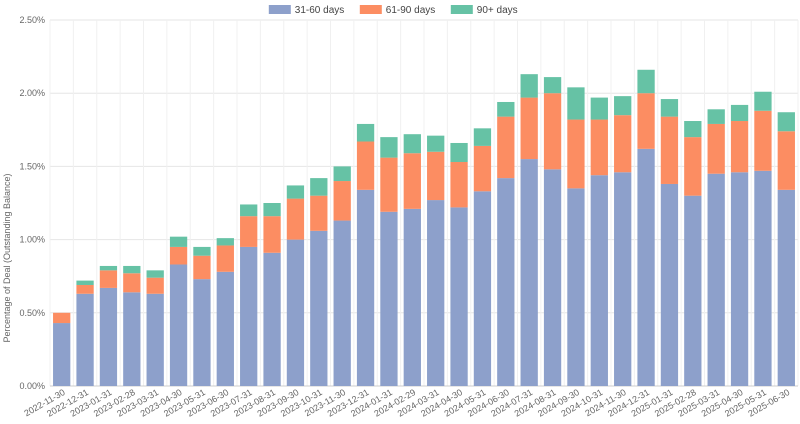 Image resolution: width=800 pixels, height=424 pixels. I want to click on legend-label: 61-90 days, so click(410, 10).